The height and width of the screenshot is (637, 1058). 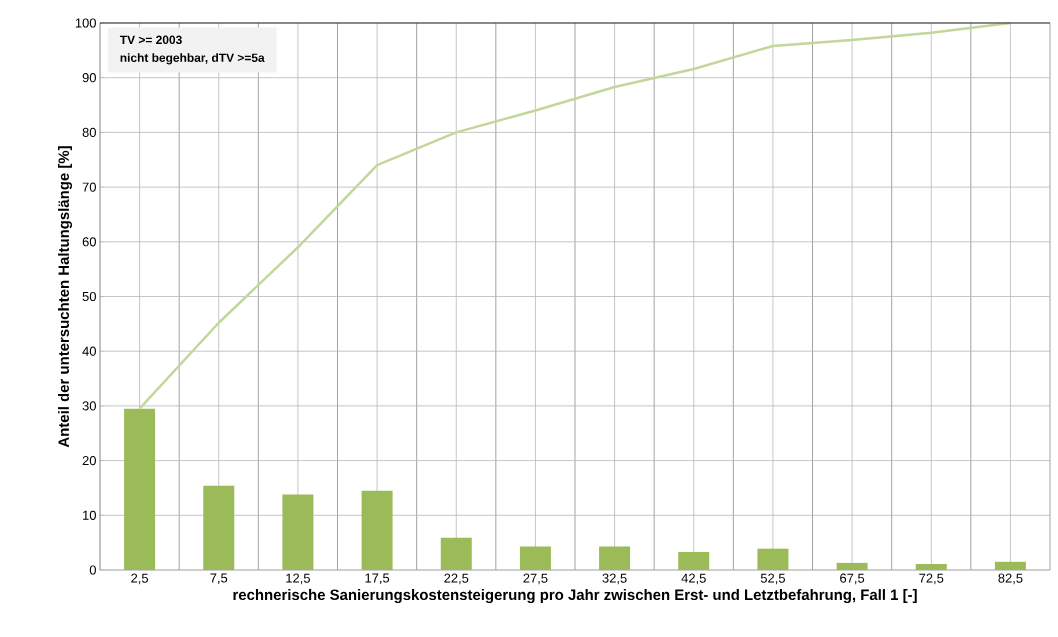 I want to click on x-tick-label: 27,5, so click(x=535, y=579).